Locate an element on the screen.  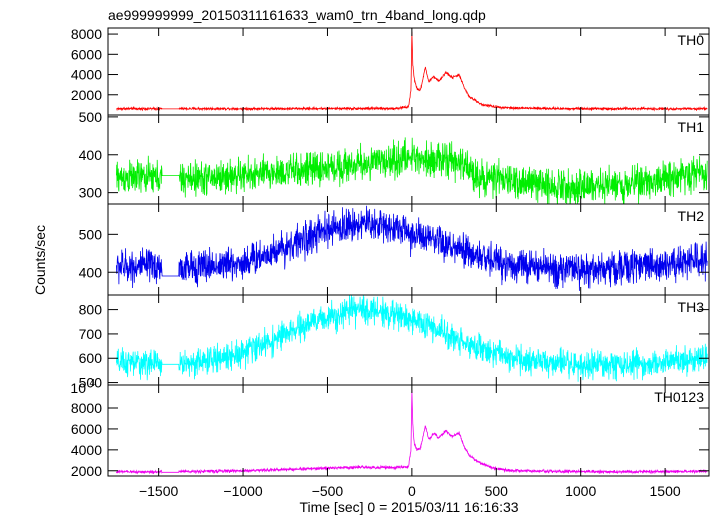
x-tick-label: 0 is located at coordinates (412, 491).